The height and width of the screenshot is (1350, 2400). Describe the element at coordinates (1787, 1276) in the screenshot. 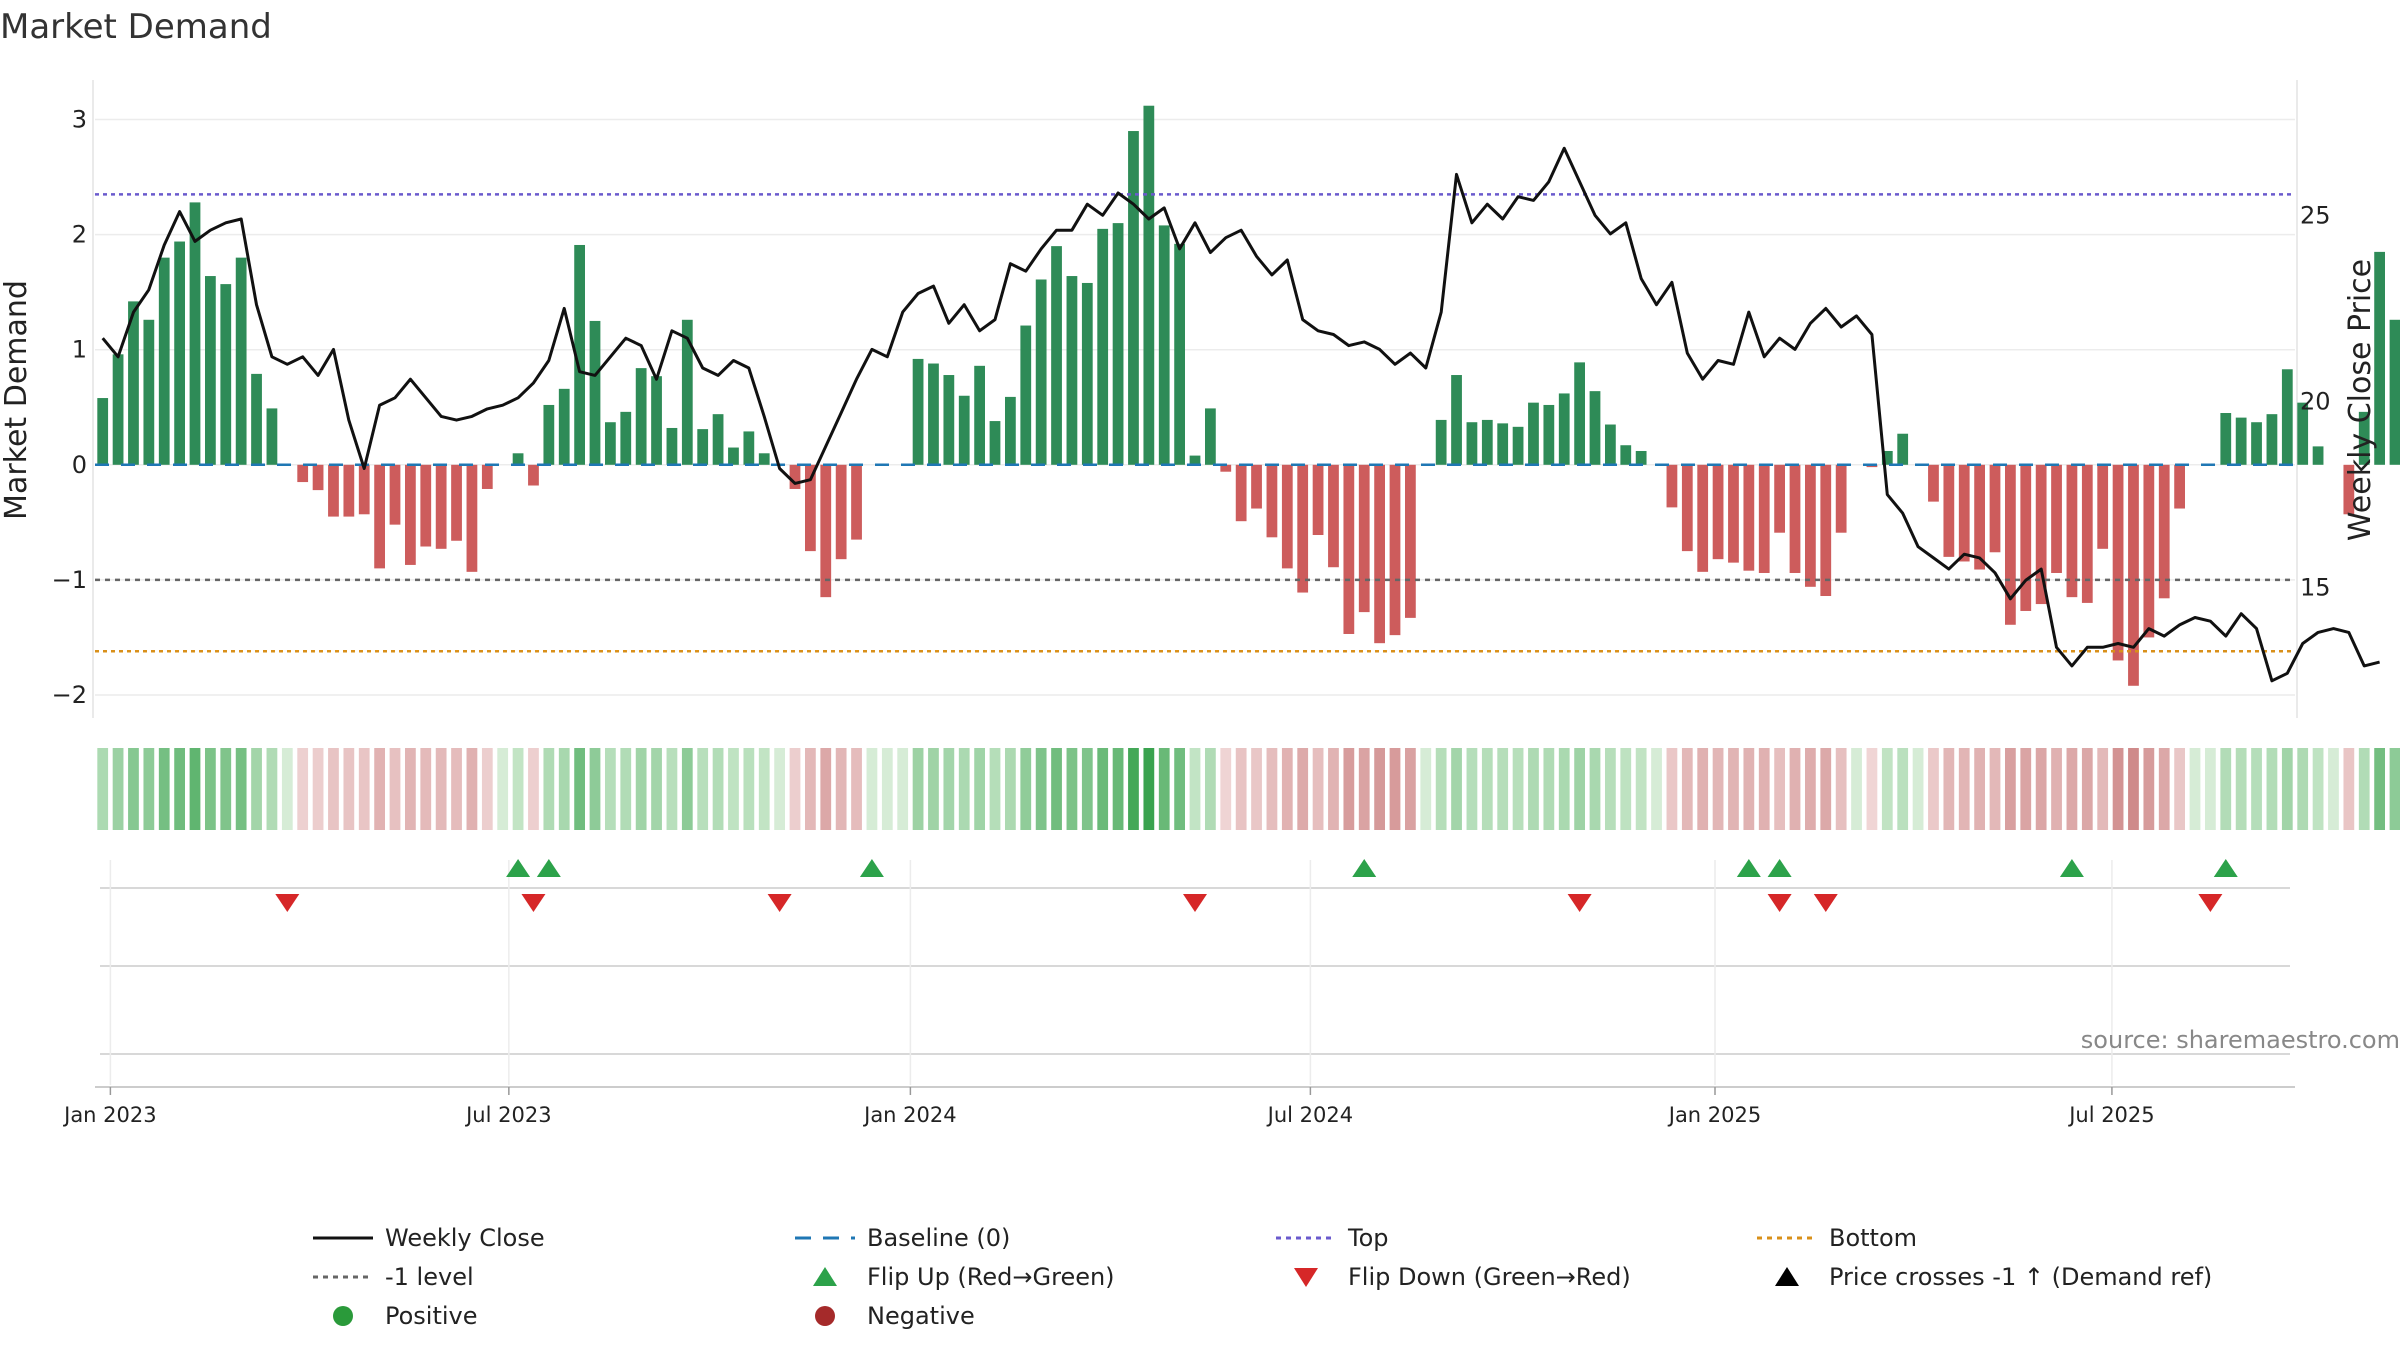

I see `legend-swatch-triangle-up` at that location.